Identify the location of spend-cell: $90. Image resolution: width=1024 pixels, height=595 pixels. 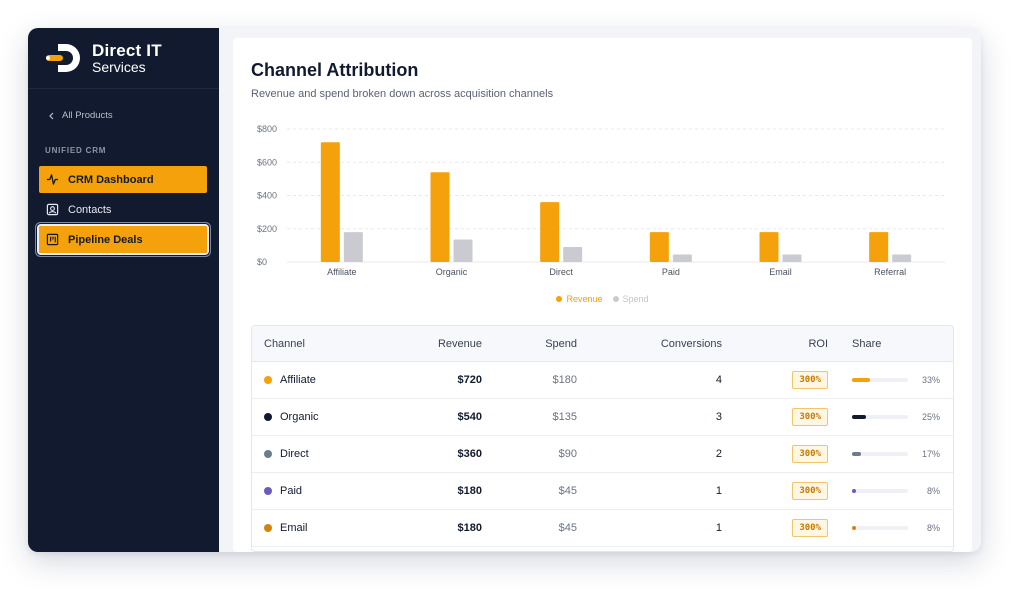
(567, 454).